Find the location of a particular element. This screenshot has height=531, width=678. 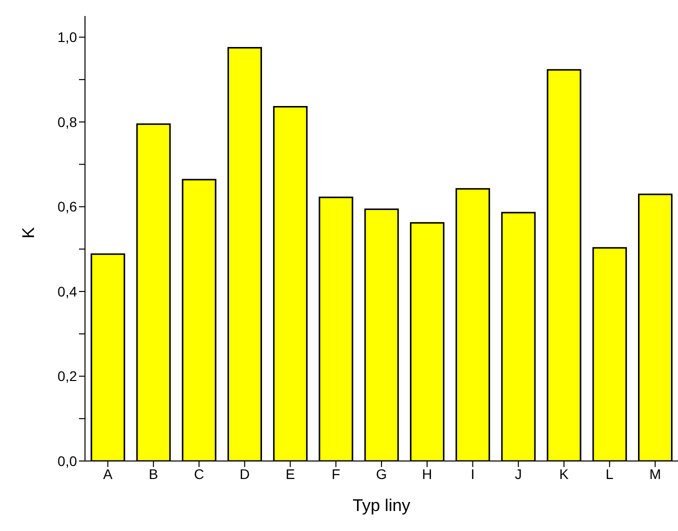

y-tick-label: 0,8 is located at coordinates (68, 122).